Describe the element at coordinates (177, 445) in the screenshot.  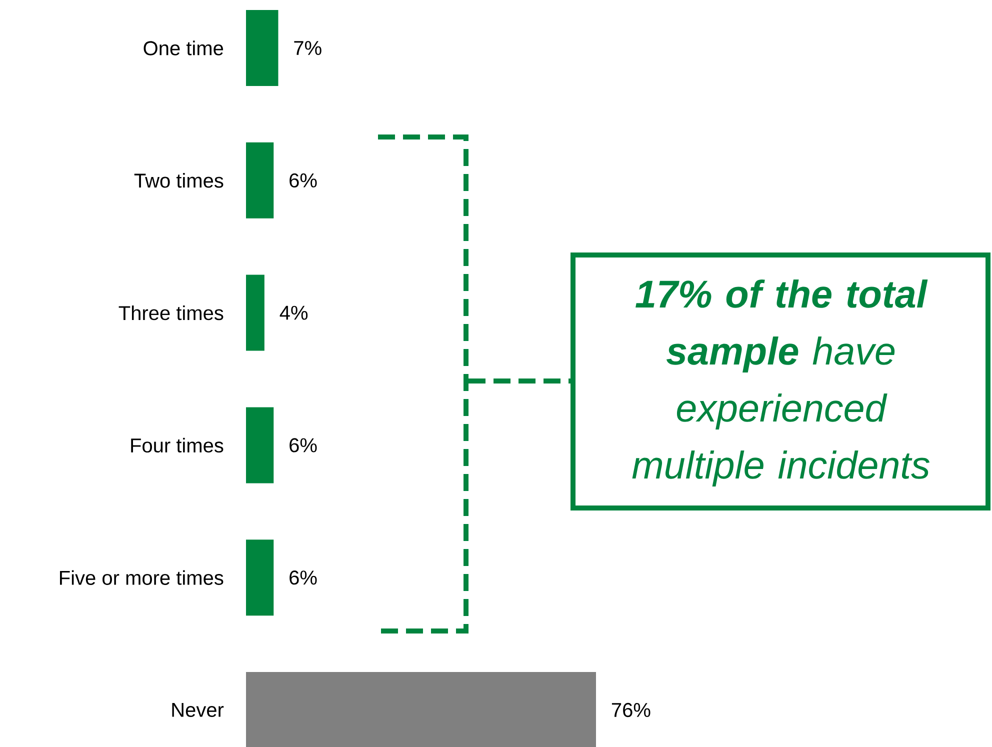
I see `y-tick-label: Four times` at that location.